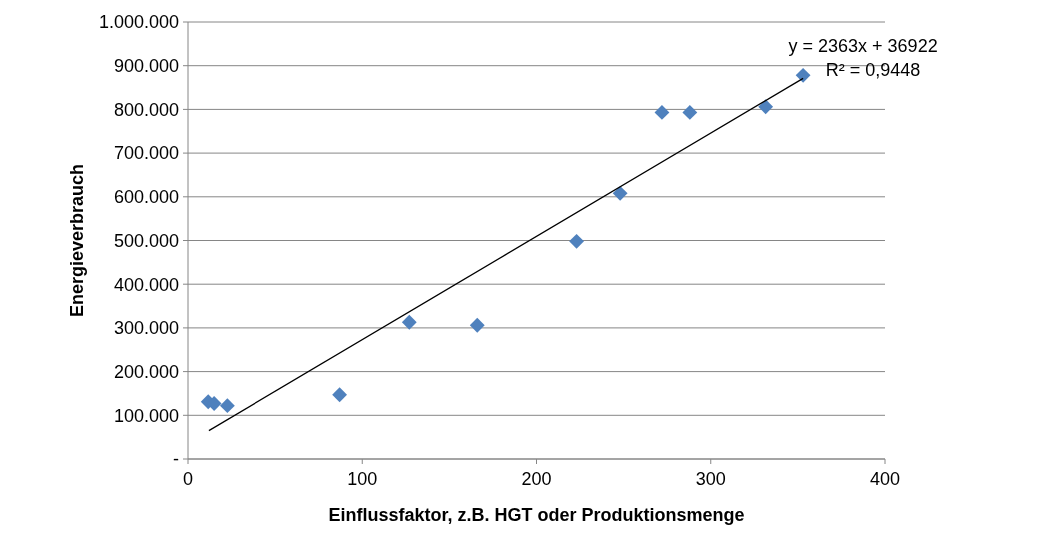 The image size is (1053, 537). What do you see at coordinates (536, 479) in the screenshot?
I see `x-tick-label: 200` at bounding box center [536, 479].